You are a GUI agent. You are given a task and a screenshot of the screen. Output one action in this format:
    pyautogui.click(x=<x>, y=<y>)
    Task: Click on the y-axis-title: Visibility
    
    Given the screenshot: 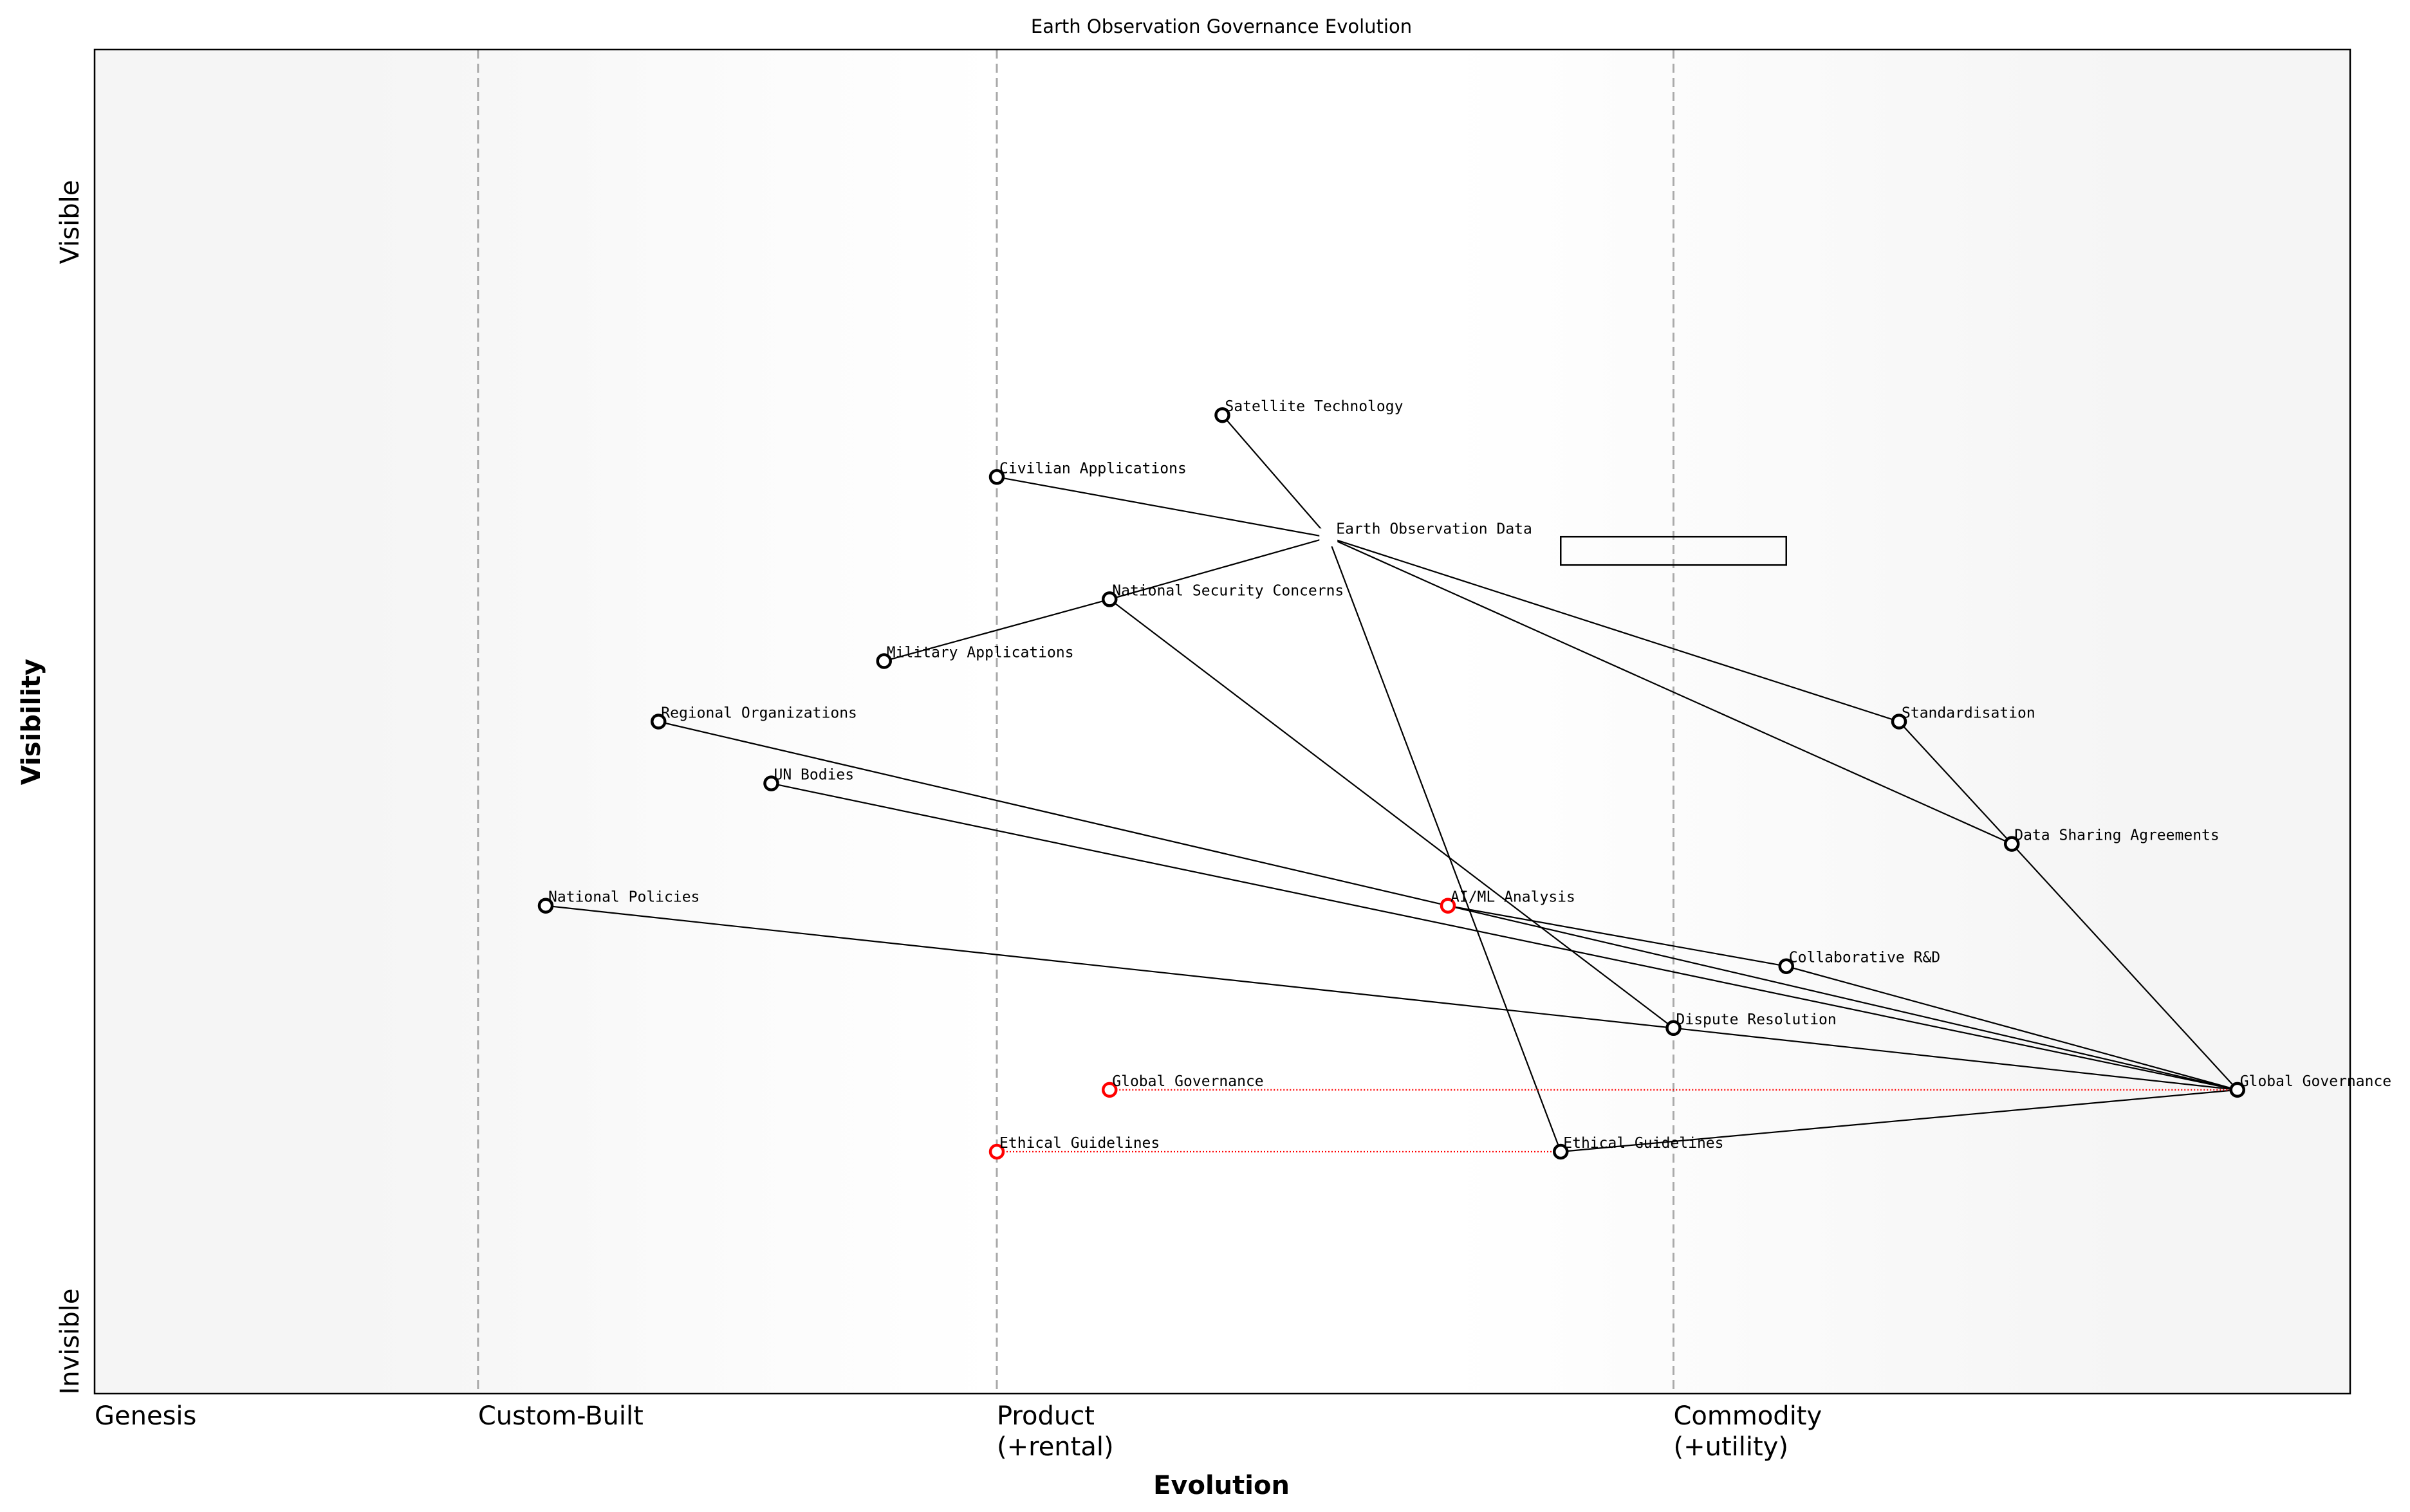 What is the action you would take?
    pyautogui.click(x=31, y=722)
    